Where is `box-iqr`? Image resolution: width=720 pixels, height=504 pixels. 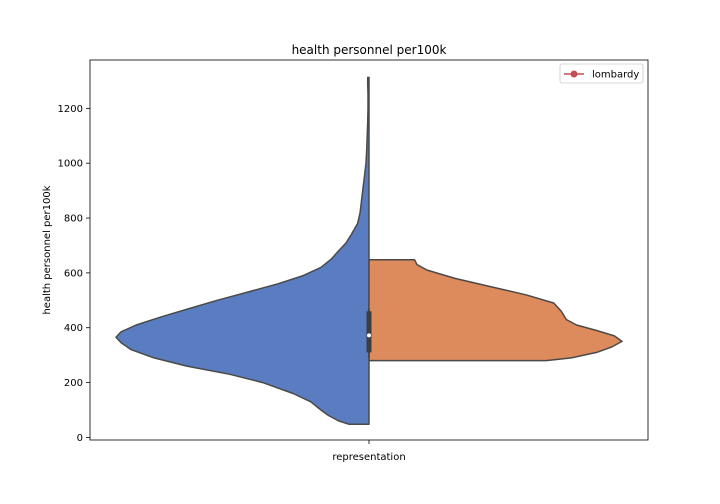 box-iqr is located at coordinates (369, 332).